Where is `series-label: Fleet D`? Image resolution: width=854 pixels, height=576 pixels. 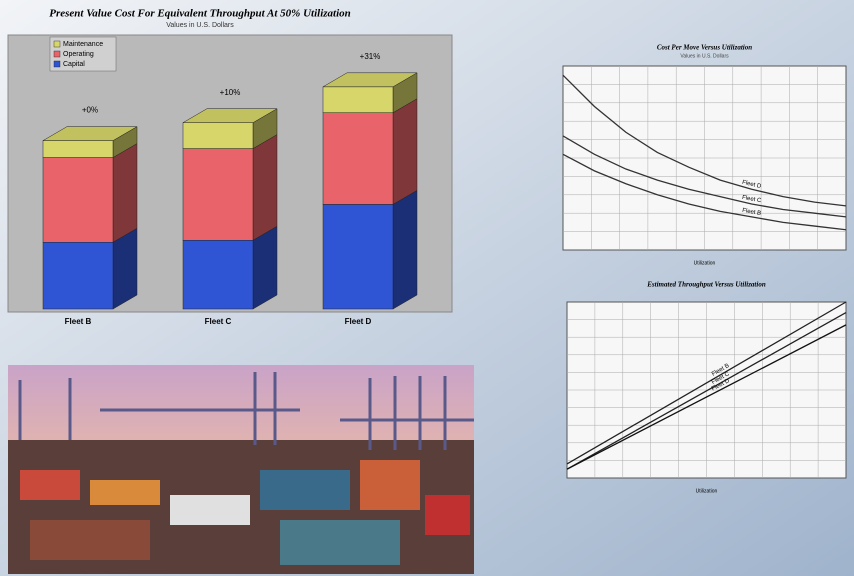
series-label: Fleet D is located at coordinates (751, 185).